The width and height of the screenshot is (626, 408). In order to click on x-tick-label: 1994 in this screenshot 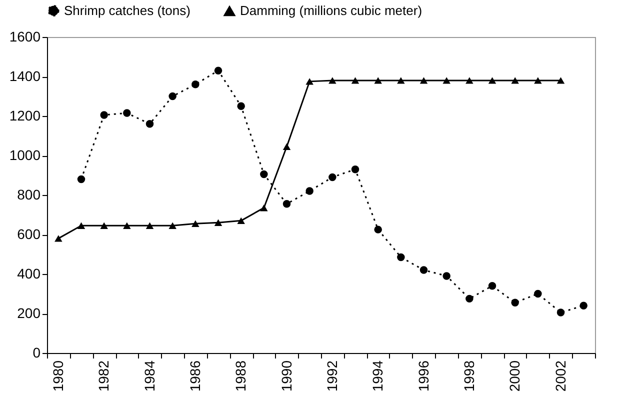, I will do `click(378, 376)`.